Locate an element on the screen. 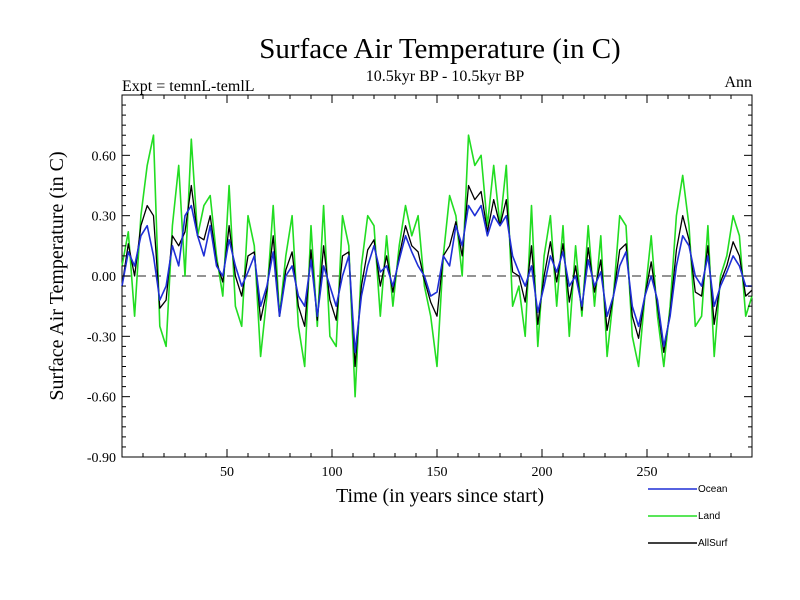  x-tick-label: 200 is located at coordinates (542, 472).